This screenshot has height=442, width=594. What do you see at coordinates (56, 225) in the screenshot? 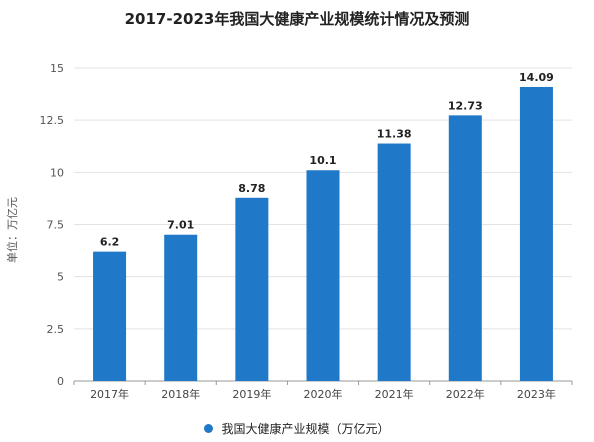
I see `y-tick-label: 7.5` at bounding box center [56, 225].